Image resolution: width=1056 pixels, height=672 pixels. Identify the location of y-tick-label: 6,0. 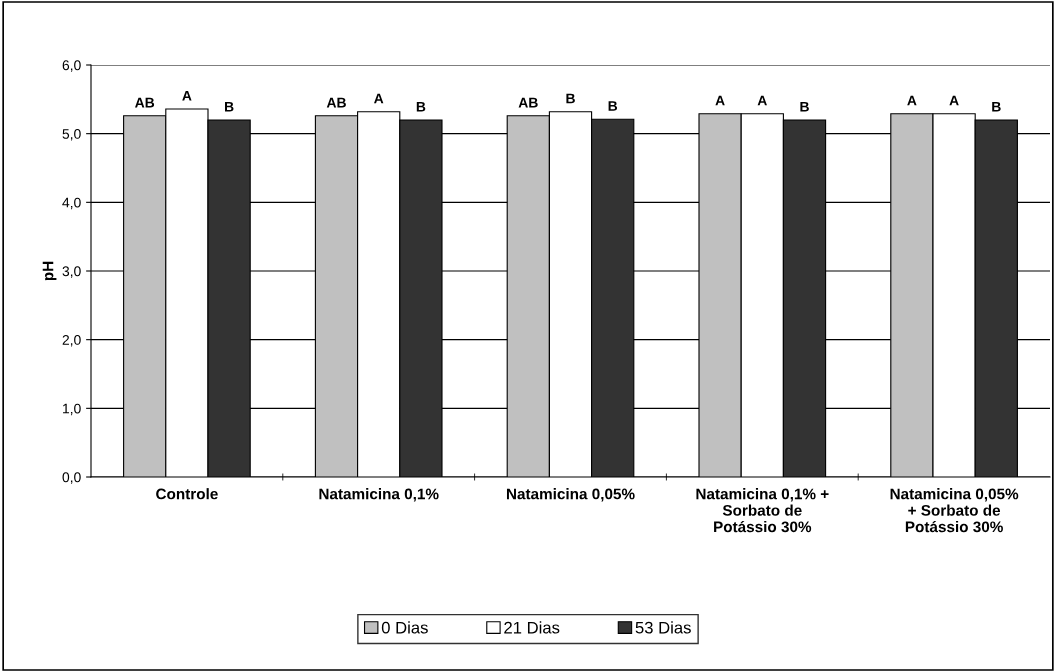
(71, 66).